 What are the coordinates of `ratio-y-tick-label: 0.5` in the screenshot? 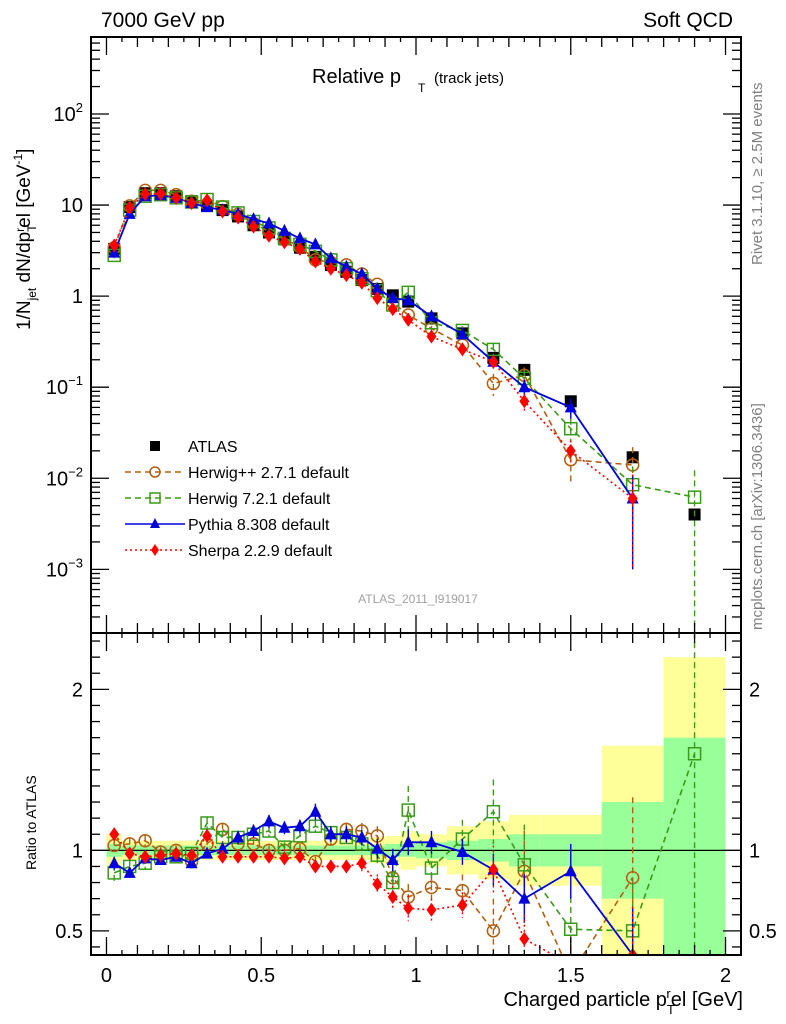 It's located at (69, 932).